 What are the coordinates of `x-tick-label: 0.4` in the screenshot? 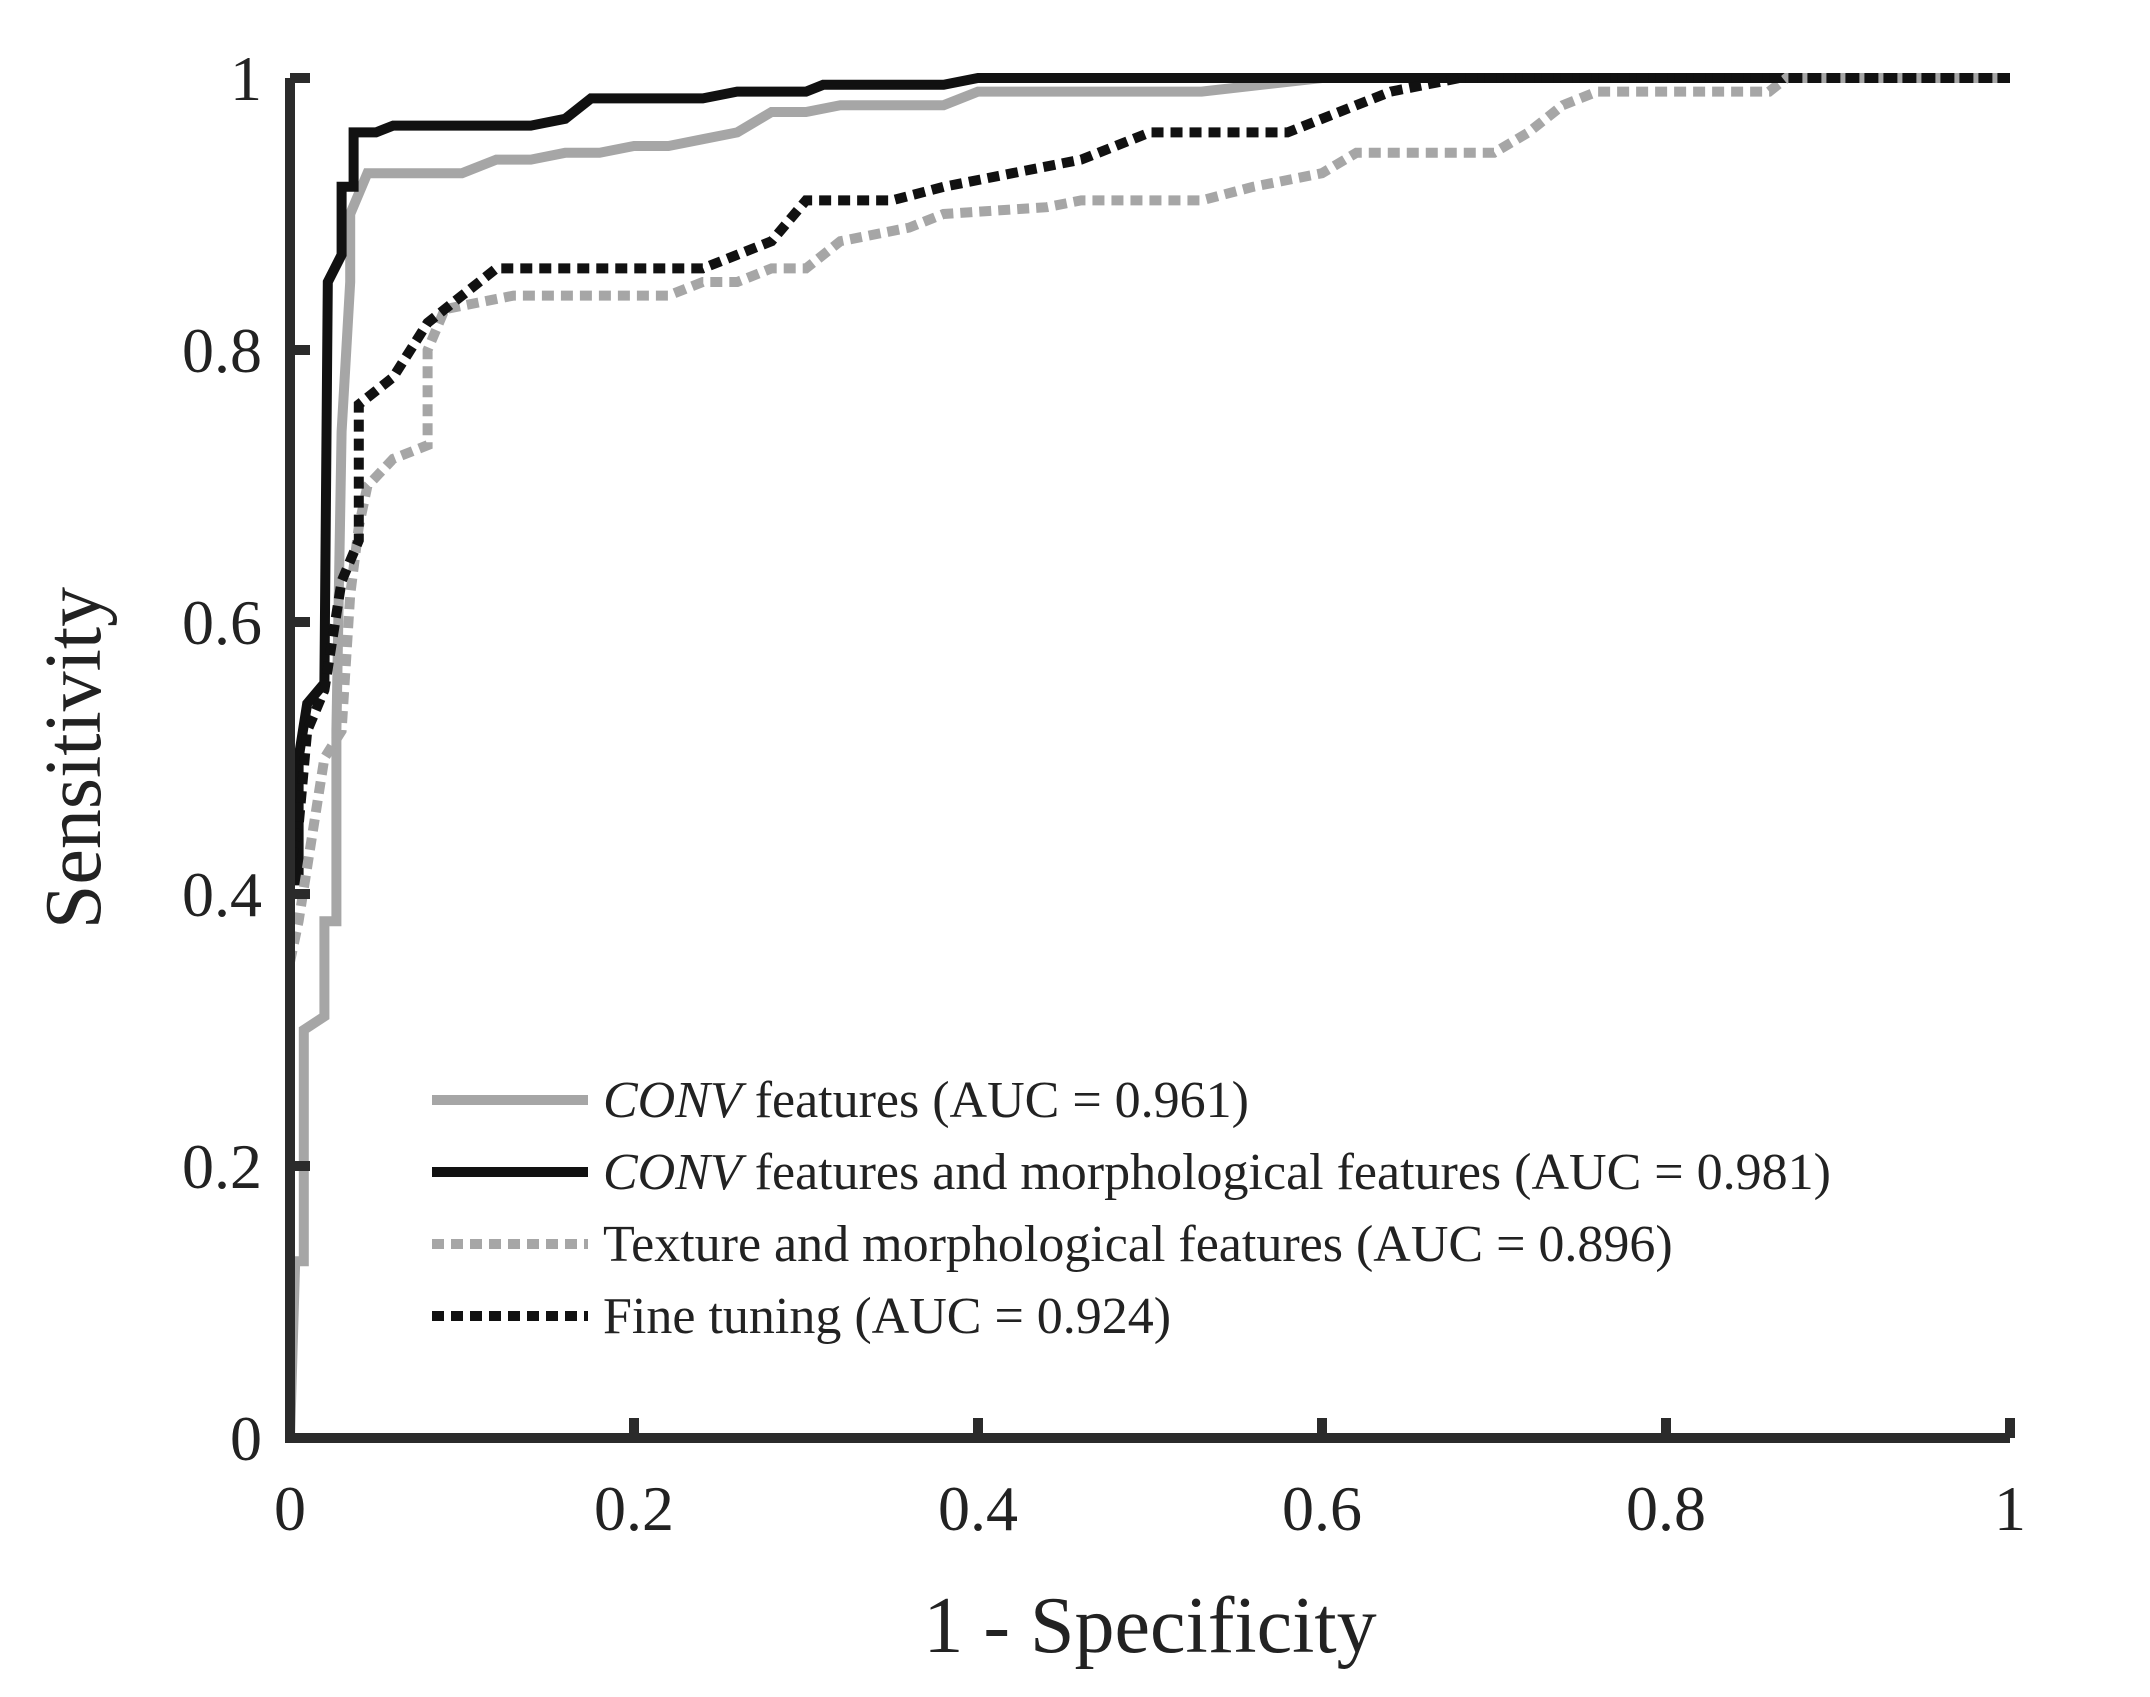 It's located at (978, 1508).